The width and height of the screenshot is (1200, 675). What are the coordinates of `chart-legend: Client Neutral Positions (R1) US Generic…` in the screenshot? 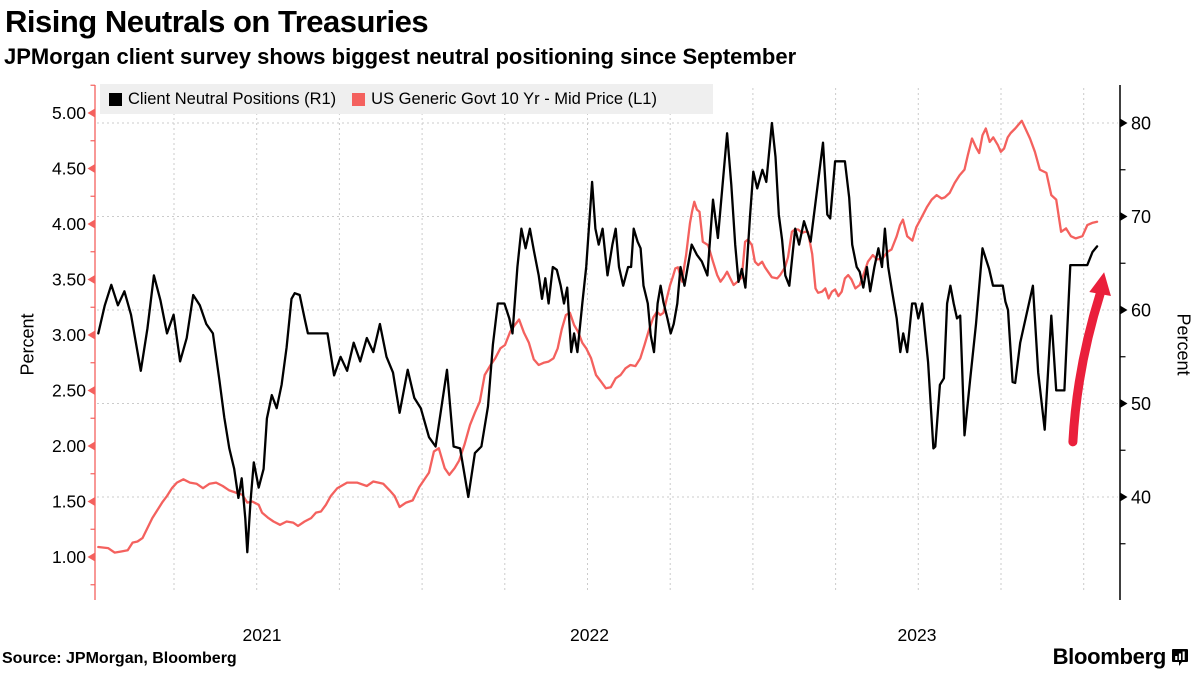 It's located at (406, 99).